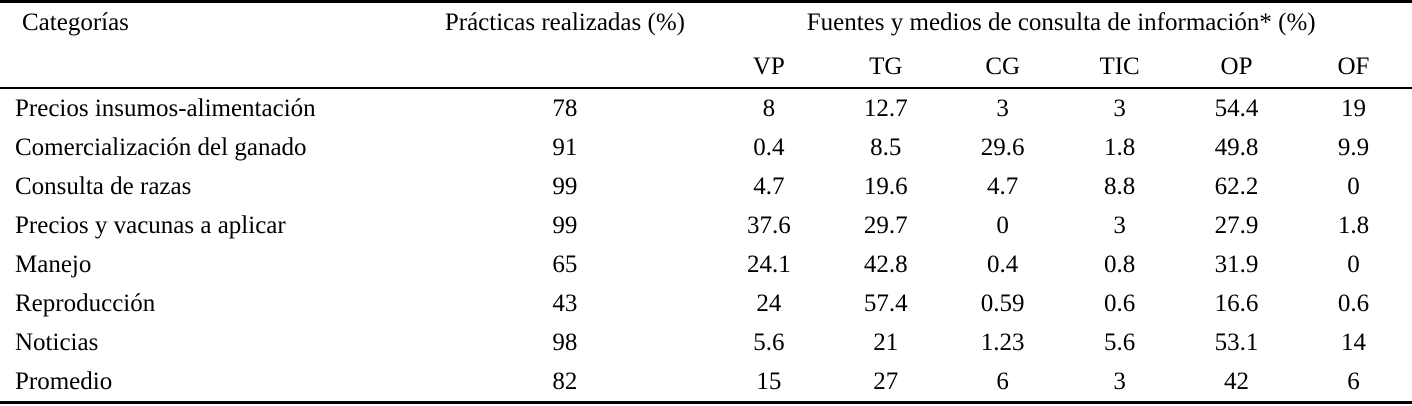 This screenshot has height=406, width=1412. I want to click on value-cell-of: 14, so click(1353, 342).